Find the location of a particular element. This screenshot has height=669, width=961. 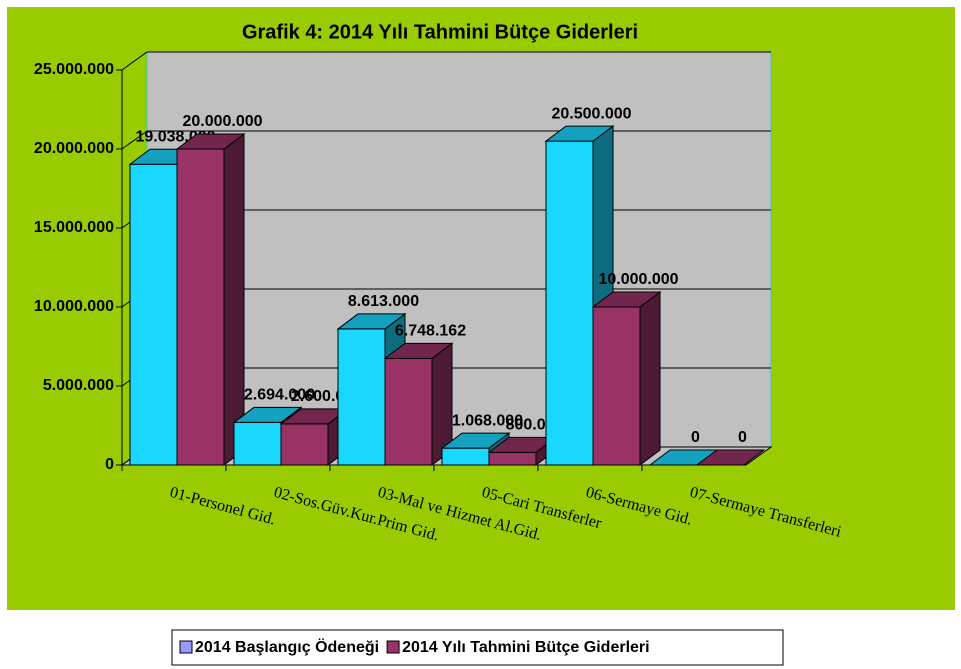

y-tick-label: 20.000.000 is located at coordinates (74, 148).